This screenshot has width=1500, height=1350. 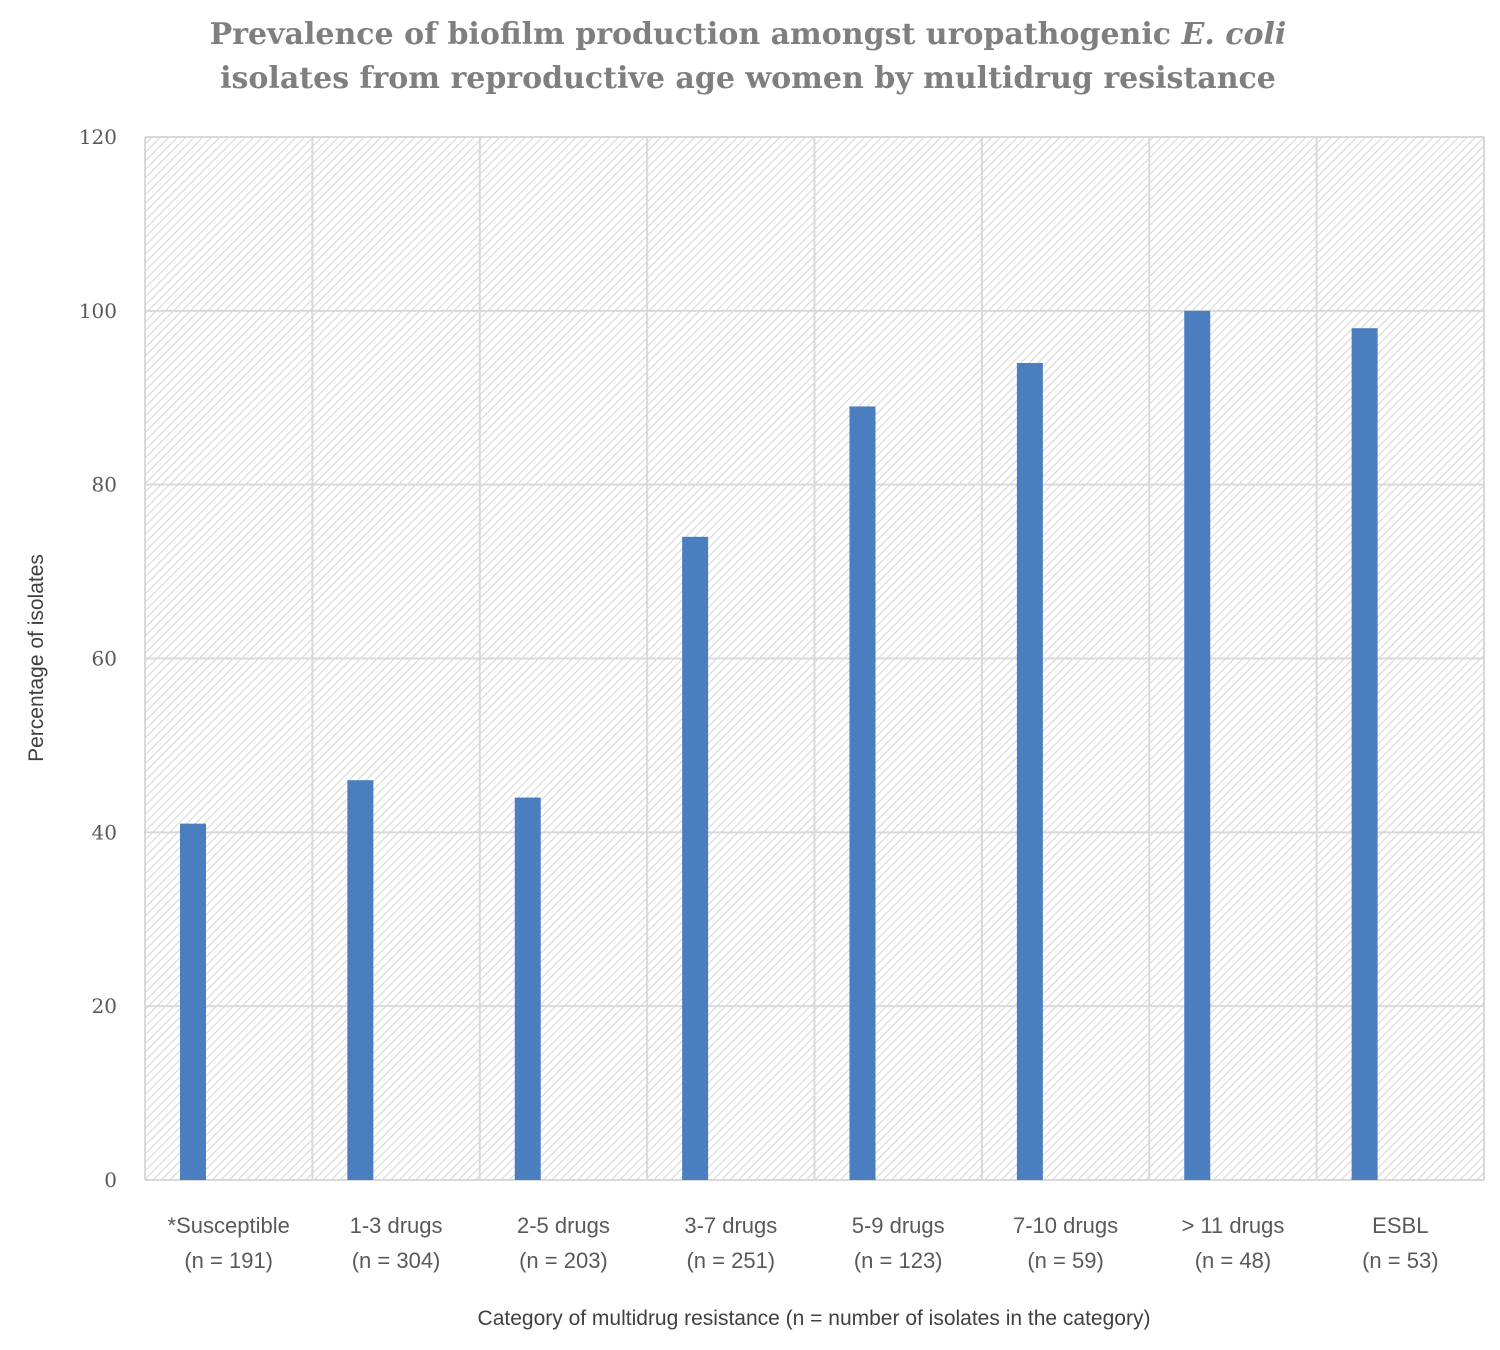 What do you see at coordinates (1400, 1260) in the screenshot?
I see `category-count-label: (n = 53)` at bounding box center [1400, 1260].